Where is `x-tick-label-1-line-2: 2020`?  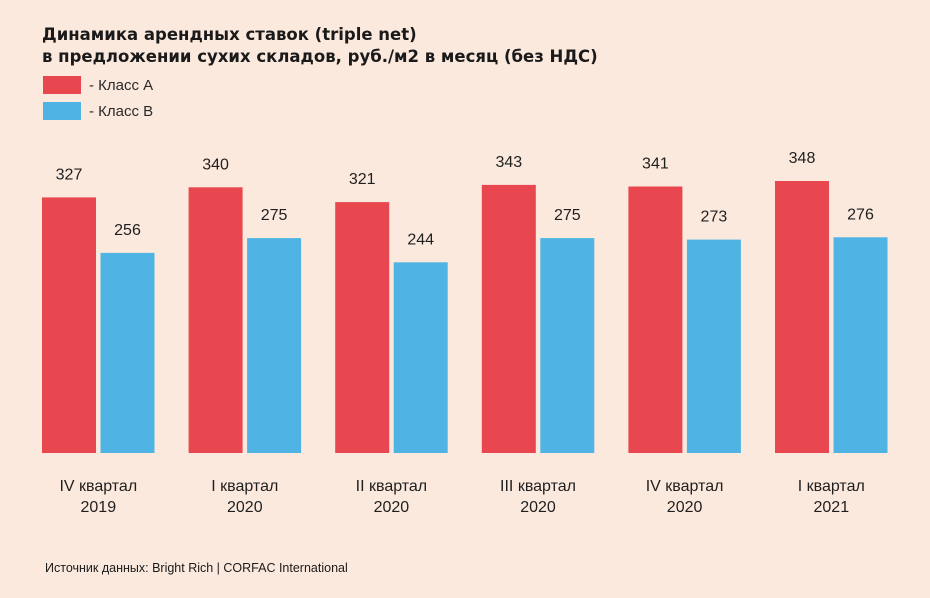 x-tick-label-1-line-2: 2020 is located at coordinates (245, 507).